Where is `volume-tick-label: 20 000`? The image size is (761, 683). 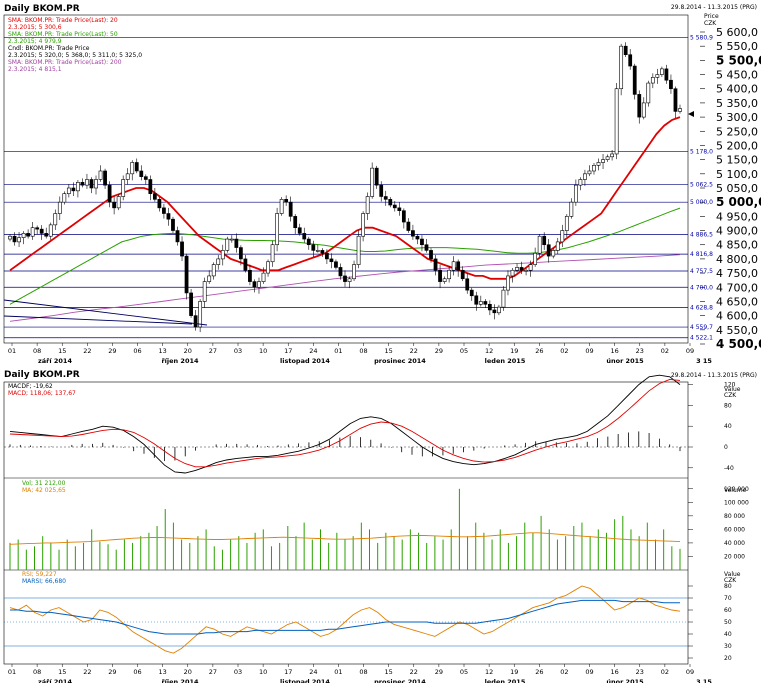 volume-tick-label: 20 000 is located at coordinates (734, 556).